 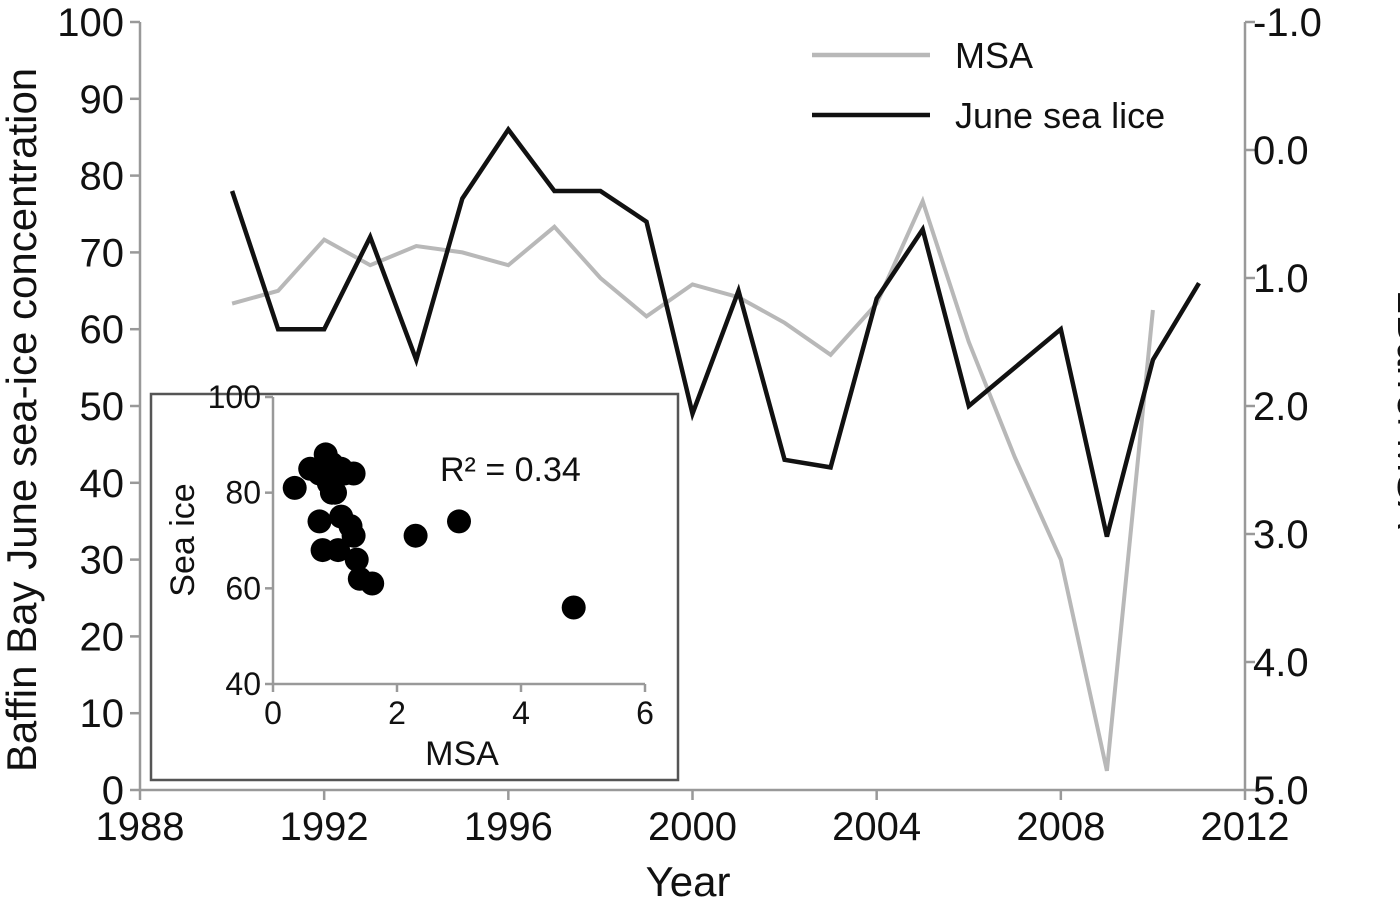 I want to click on left-y-tick-label: 0, so click(x=113, y=791).